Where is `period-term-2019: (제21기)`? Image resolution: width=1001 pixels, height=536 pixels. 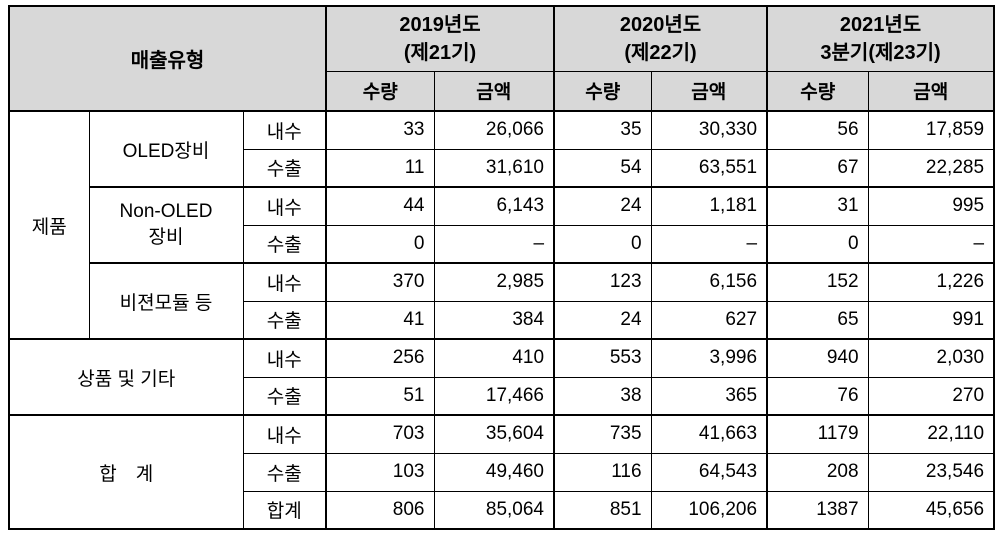
period-term-2019: (제21기) is located at coordinates (440, 52).